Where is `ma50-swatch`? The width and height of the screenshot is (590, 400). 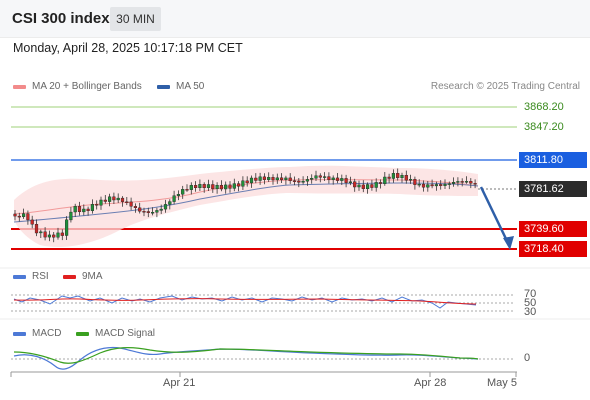
ma50-swatch is located at coordinates (163, 86).